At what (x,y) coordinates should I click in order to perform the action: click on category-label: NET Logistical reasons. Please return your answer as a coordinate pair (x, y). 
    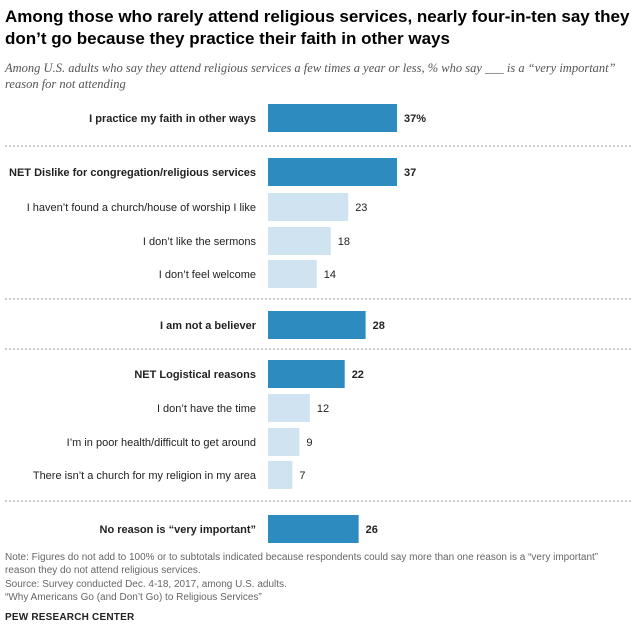
    Looking at the image, I should click on (195, 375).